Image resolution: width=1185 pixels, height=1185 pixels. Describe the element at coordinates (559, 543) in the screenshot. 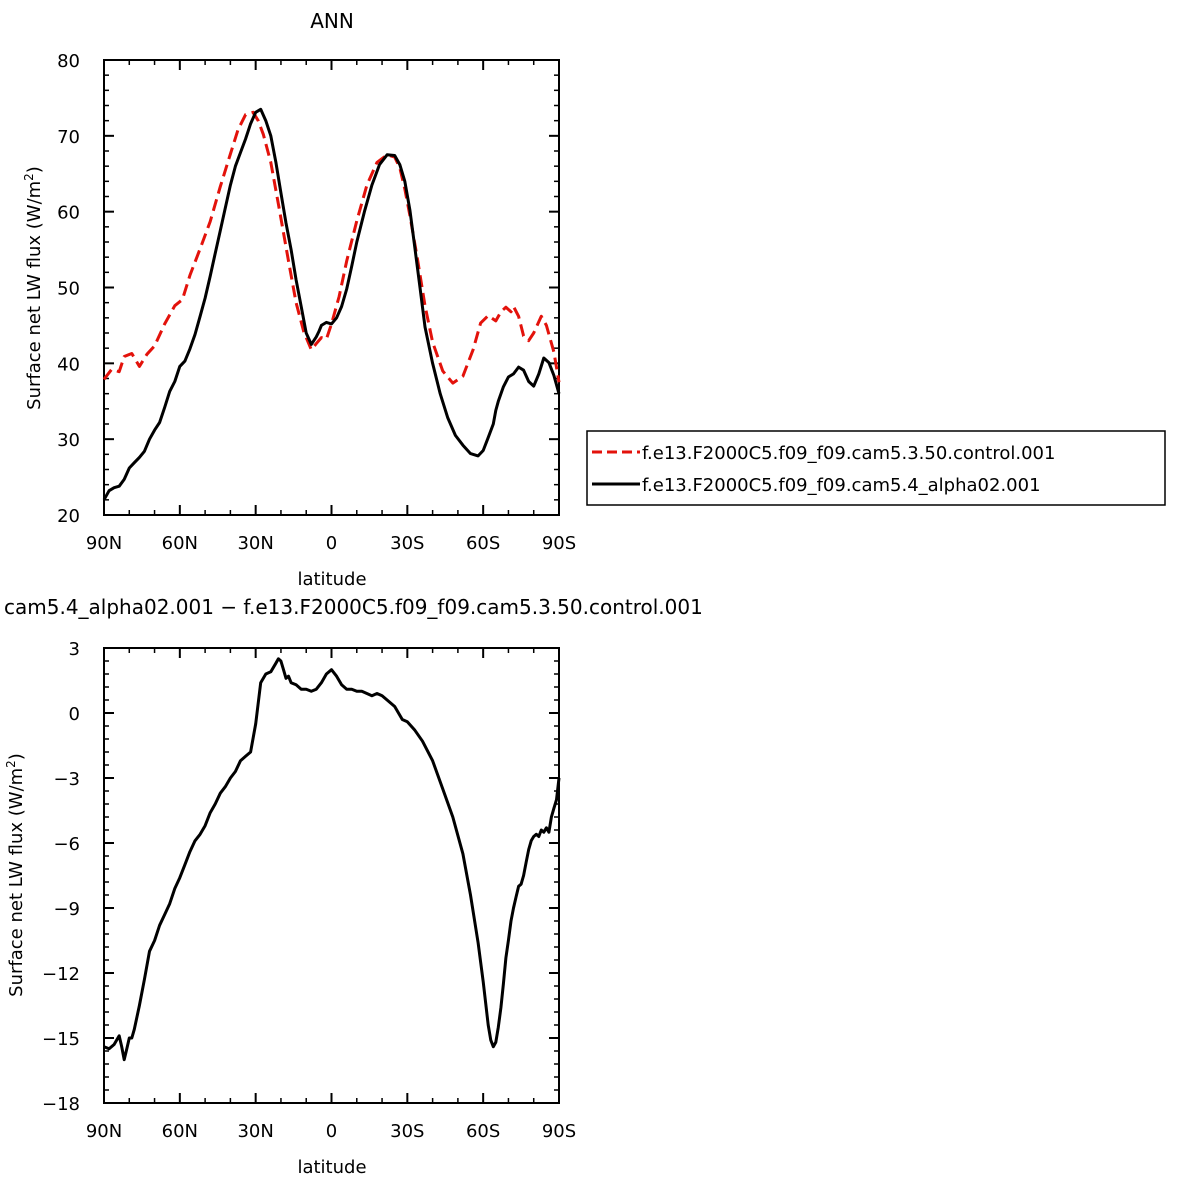

I see `top-x-tick-label: 90S` at that location.